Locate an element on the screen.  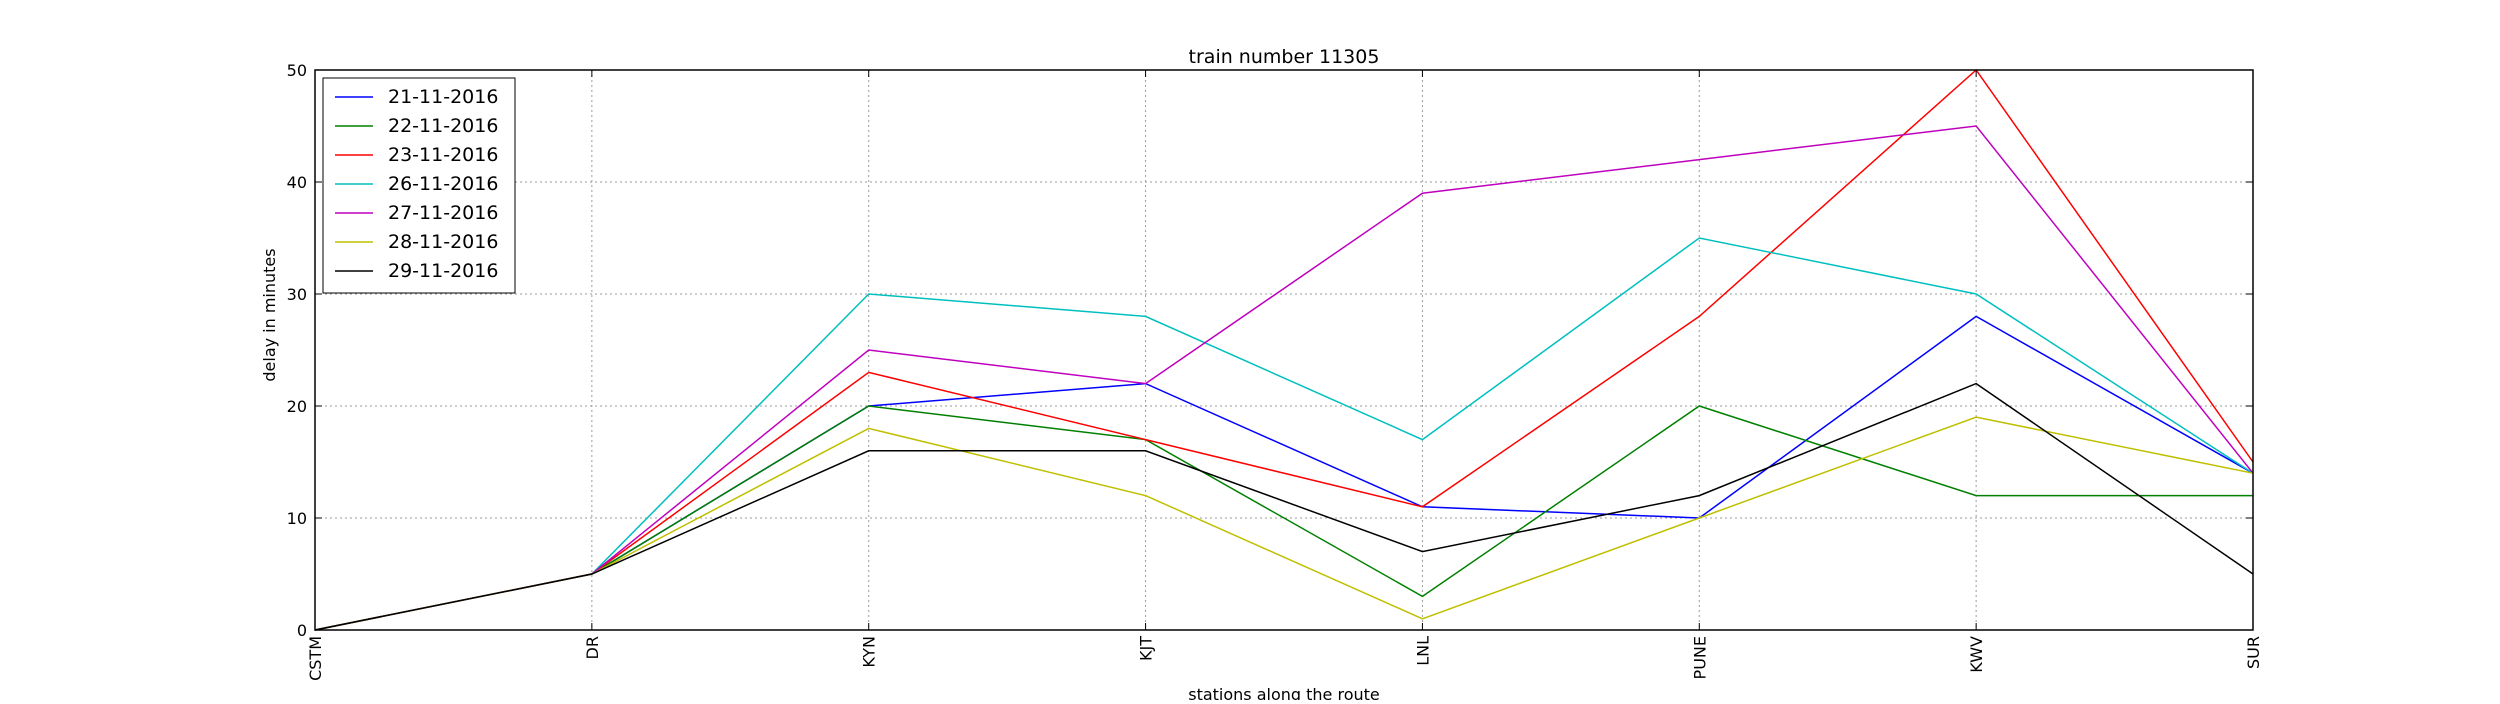
y-tick-label: 20 is located at coordinates (297, 406).